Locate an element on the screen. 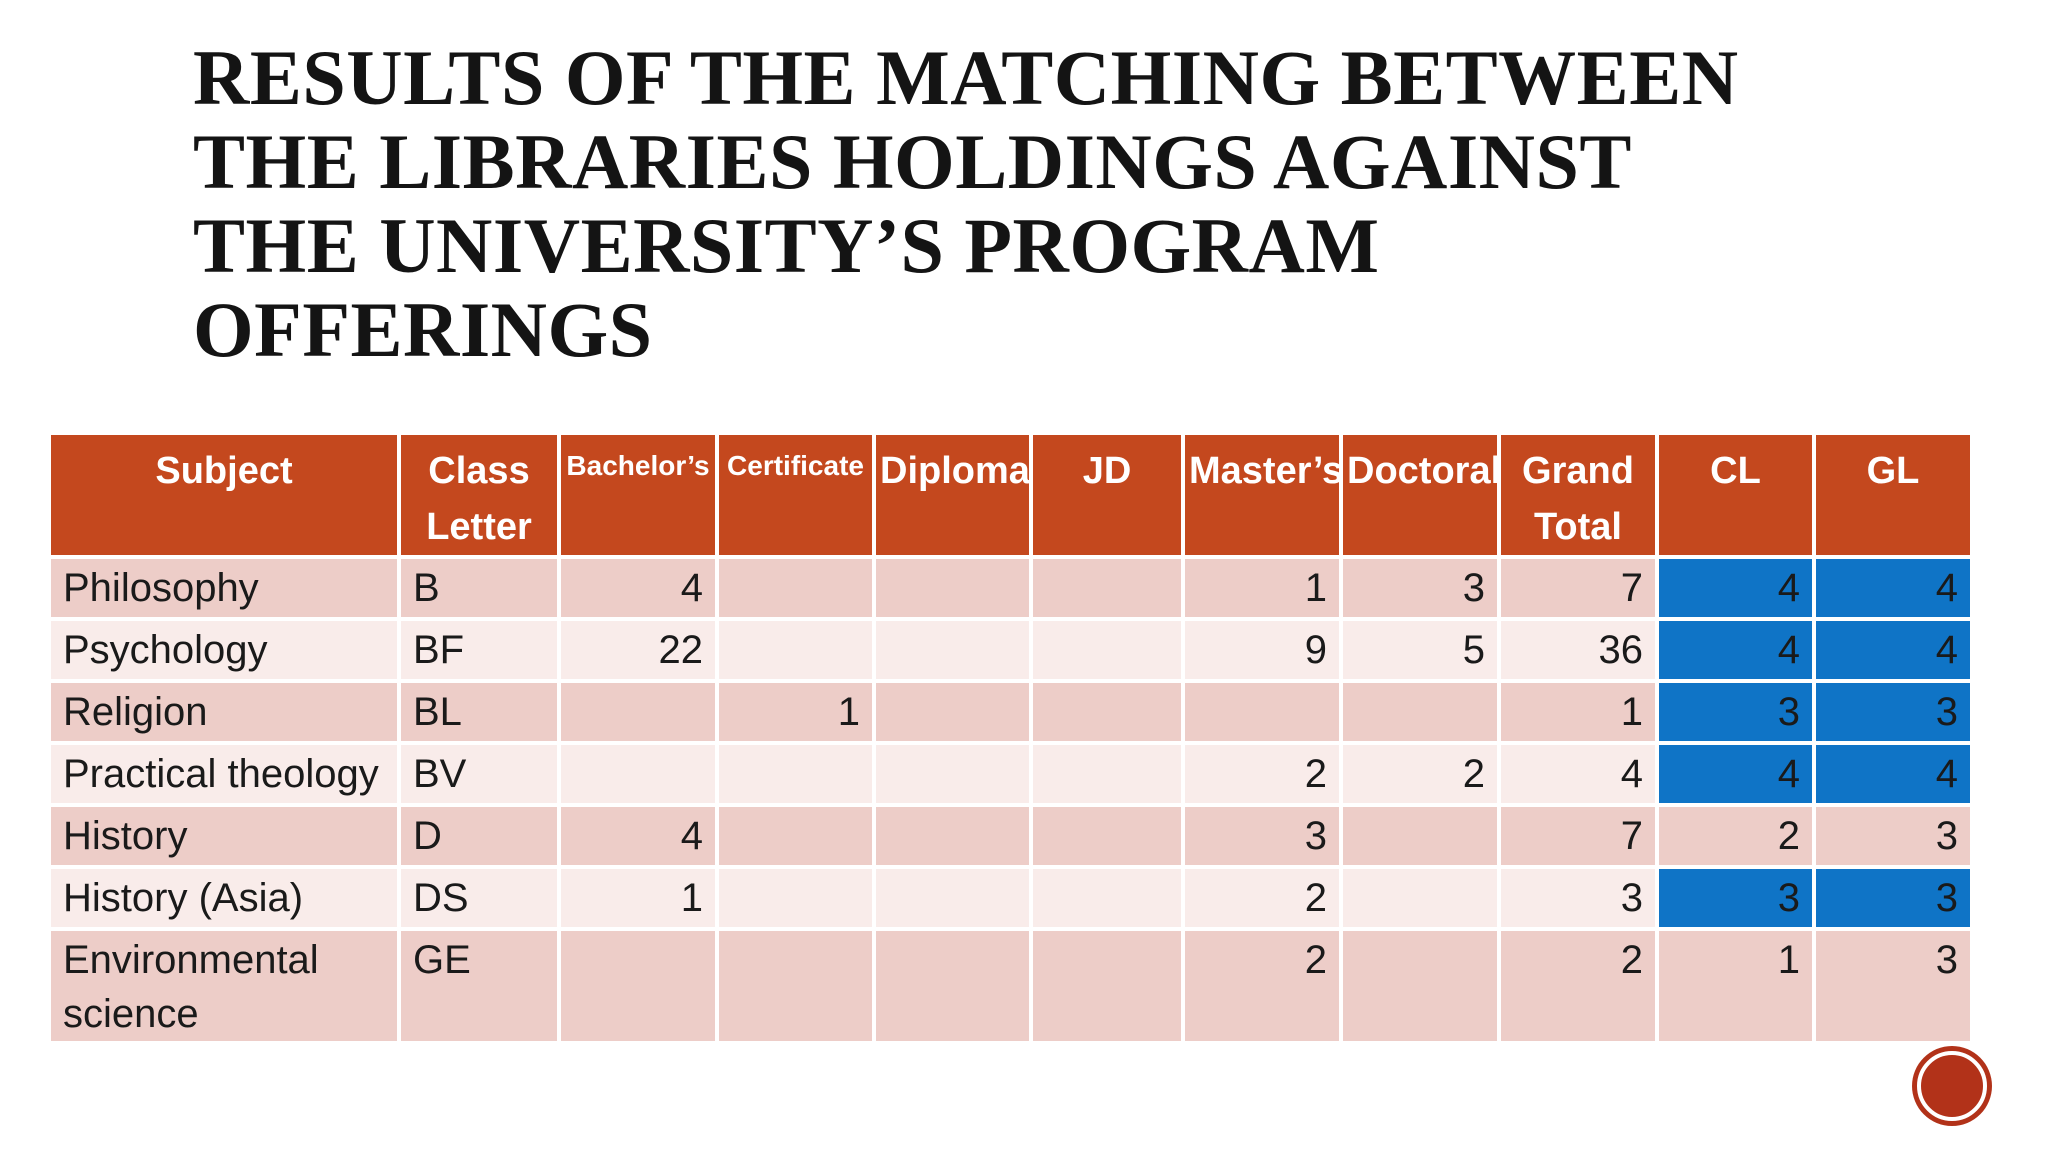 This screenshot has width=2048, height=1152. table-row: Environmental science GE 2 2 1 3 is located at coordinates (1010, 986).